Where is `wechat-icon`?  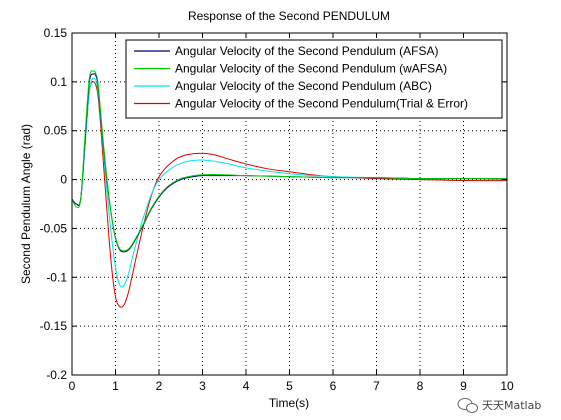 wechat-icon is located at coordinates (467, 405).